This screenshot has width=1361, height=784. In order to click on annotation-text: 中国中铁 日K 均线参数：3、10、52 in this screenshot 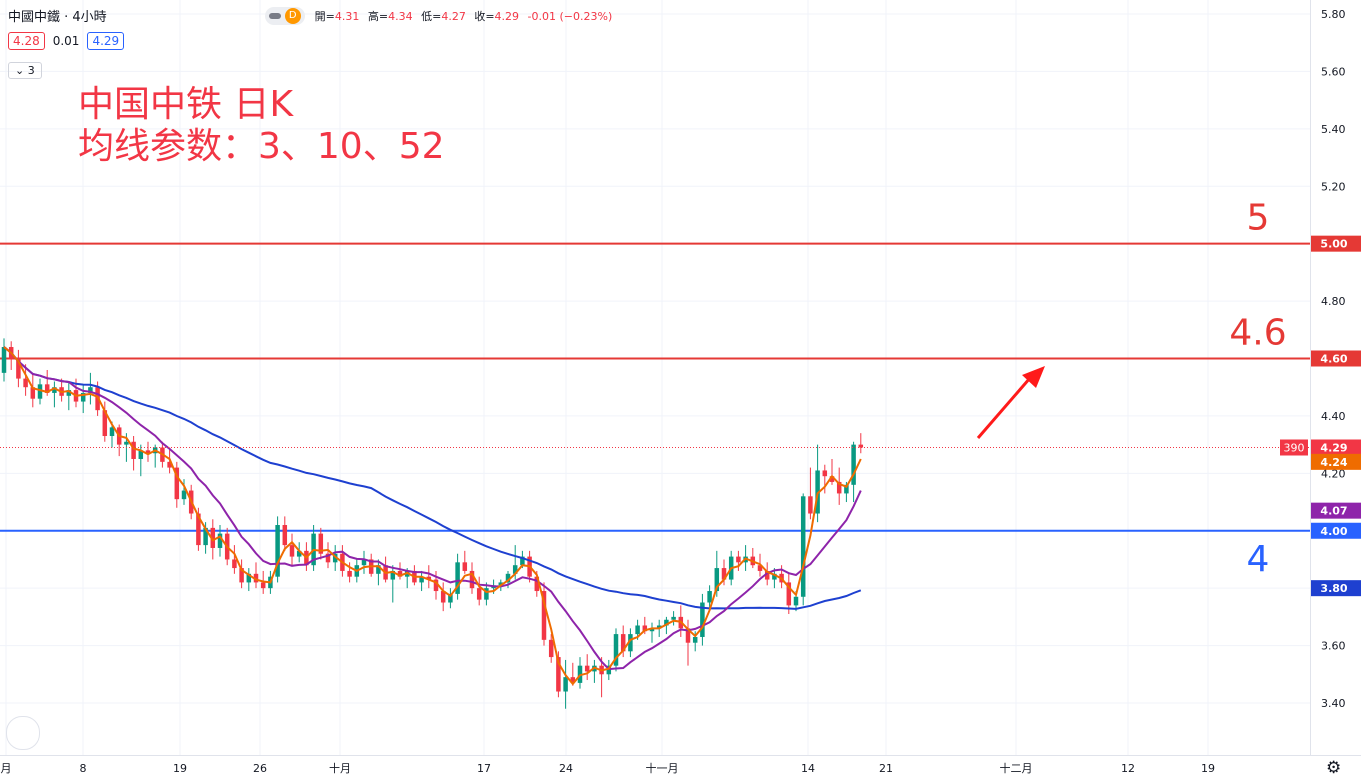, I will do `click(261, 126)`.